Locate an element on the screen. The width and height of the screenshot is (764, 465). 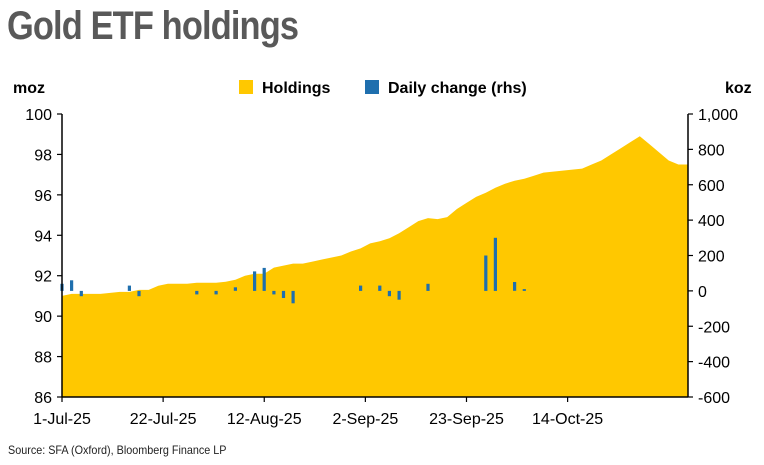
x-tick-label: 1-Jul-25 is located at coordinates (62, 419).